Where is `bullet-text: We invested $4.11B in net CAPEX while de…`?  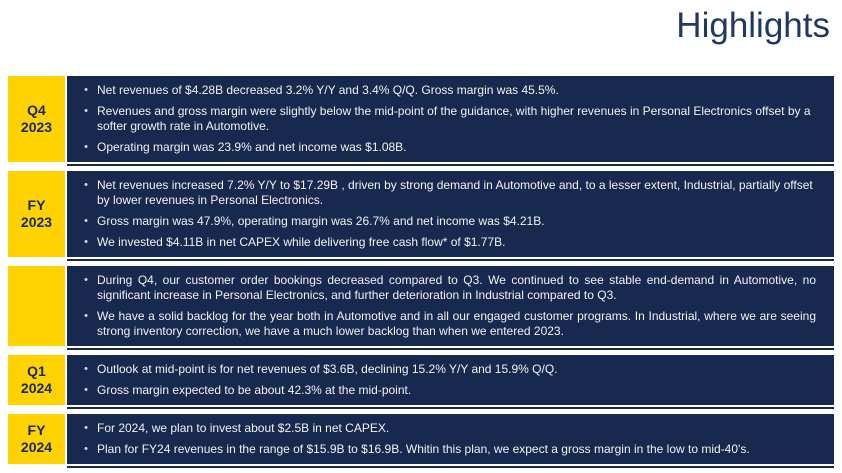
bullet-text: We invested $4.11B in net CAPEX while de… is located at coordinates (301, 242).